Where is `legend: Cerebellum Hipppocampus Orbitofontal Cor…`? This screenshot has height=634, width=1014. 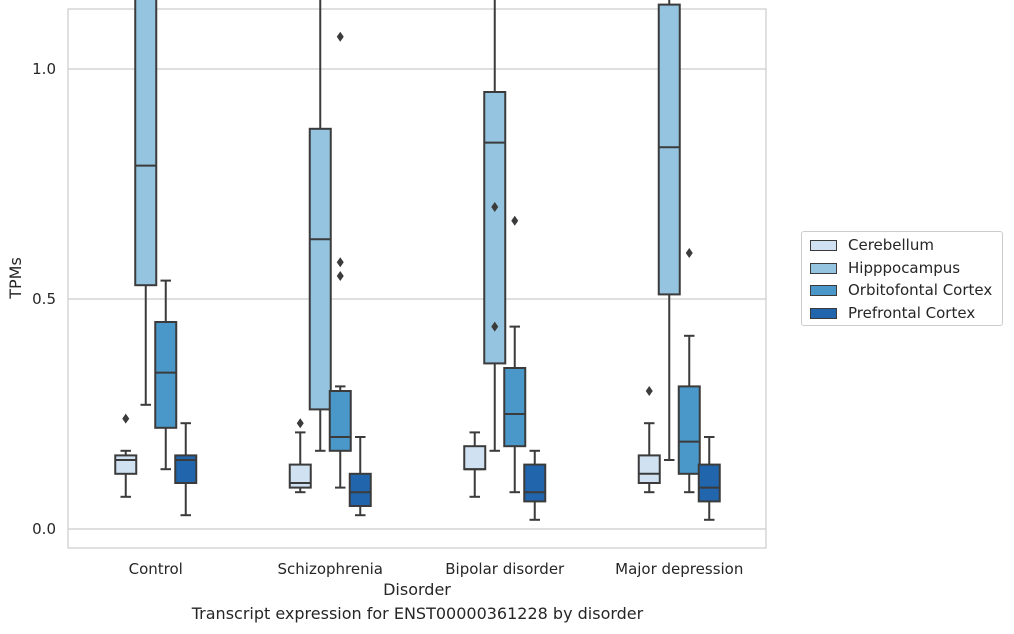 legend: Cerebellum Hipppocampus Orbitofontal Cor… is located at coordinates (902, 278).